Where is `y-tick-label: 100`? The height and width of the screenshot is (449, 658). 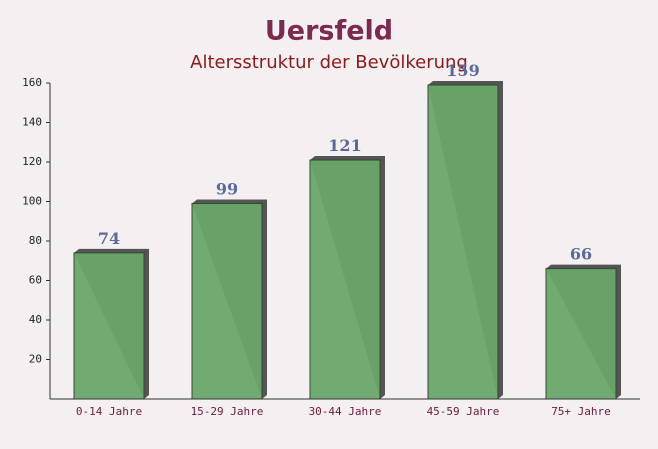
y-tick-label: 100 is located at coordinates (32, 201).